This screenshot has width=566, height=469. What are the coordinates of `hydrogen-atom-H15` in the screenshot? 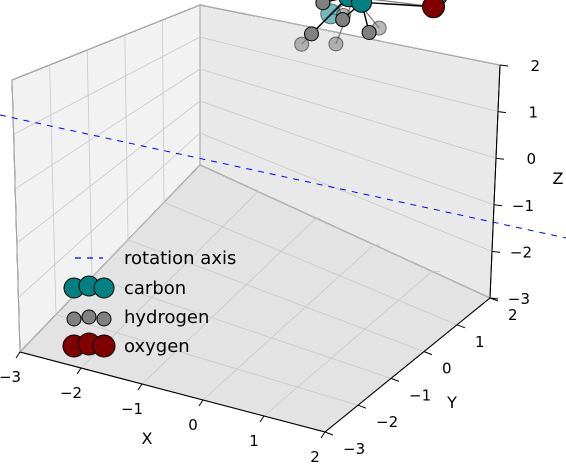 It's located at (336, 44).